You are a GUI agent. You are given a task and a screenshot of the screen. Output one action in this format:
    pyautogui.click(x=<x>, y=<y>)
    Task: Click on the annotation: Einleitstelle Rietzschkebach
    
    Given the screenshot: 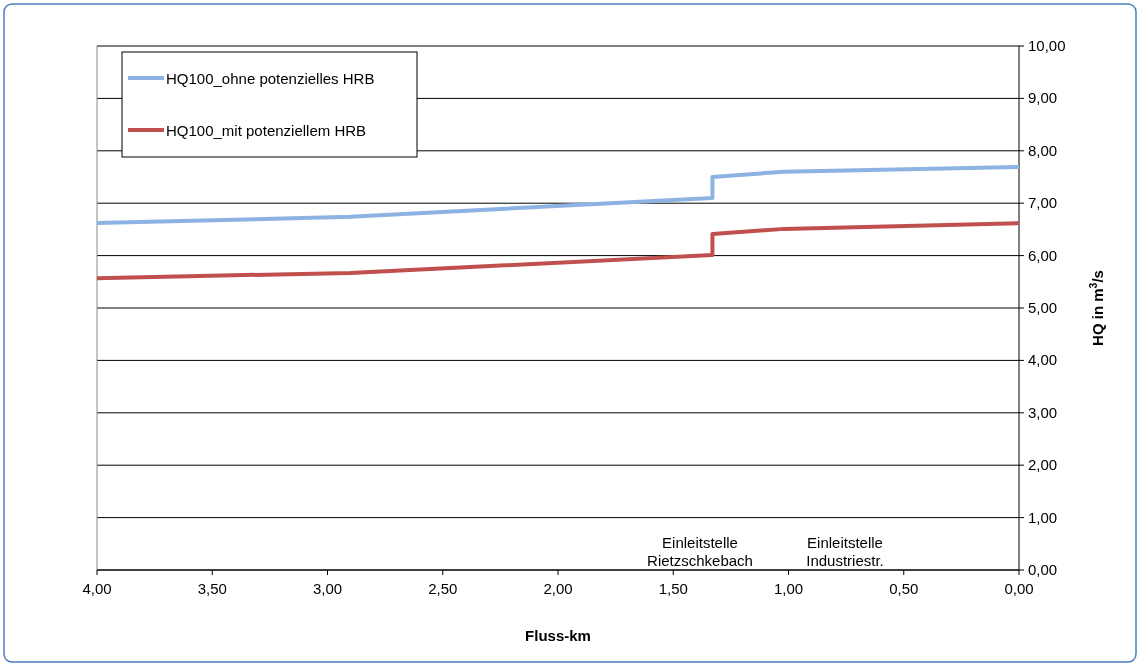 What is the action you would take?
    pyautogui.click(x=700, y=551)
    